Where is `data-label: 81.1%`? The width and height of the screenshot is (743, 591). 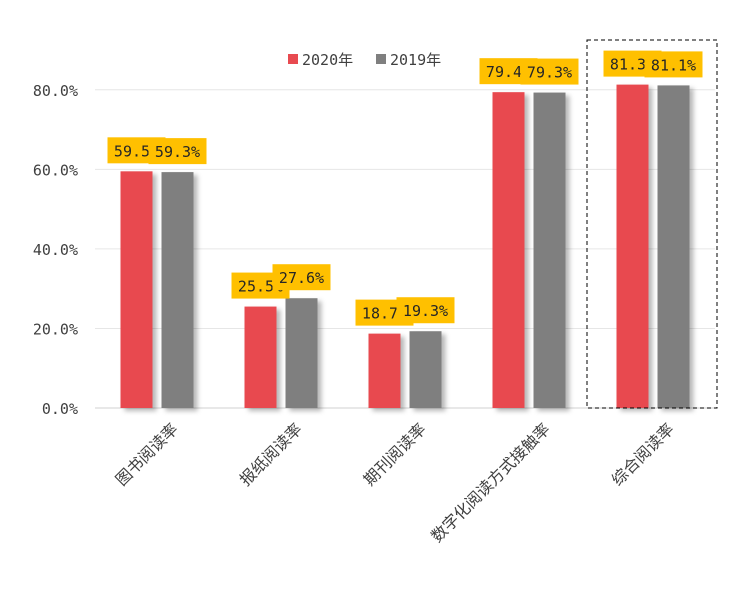
data-label: 81.1% is located at coordinates (673, 65).